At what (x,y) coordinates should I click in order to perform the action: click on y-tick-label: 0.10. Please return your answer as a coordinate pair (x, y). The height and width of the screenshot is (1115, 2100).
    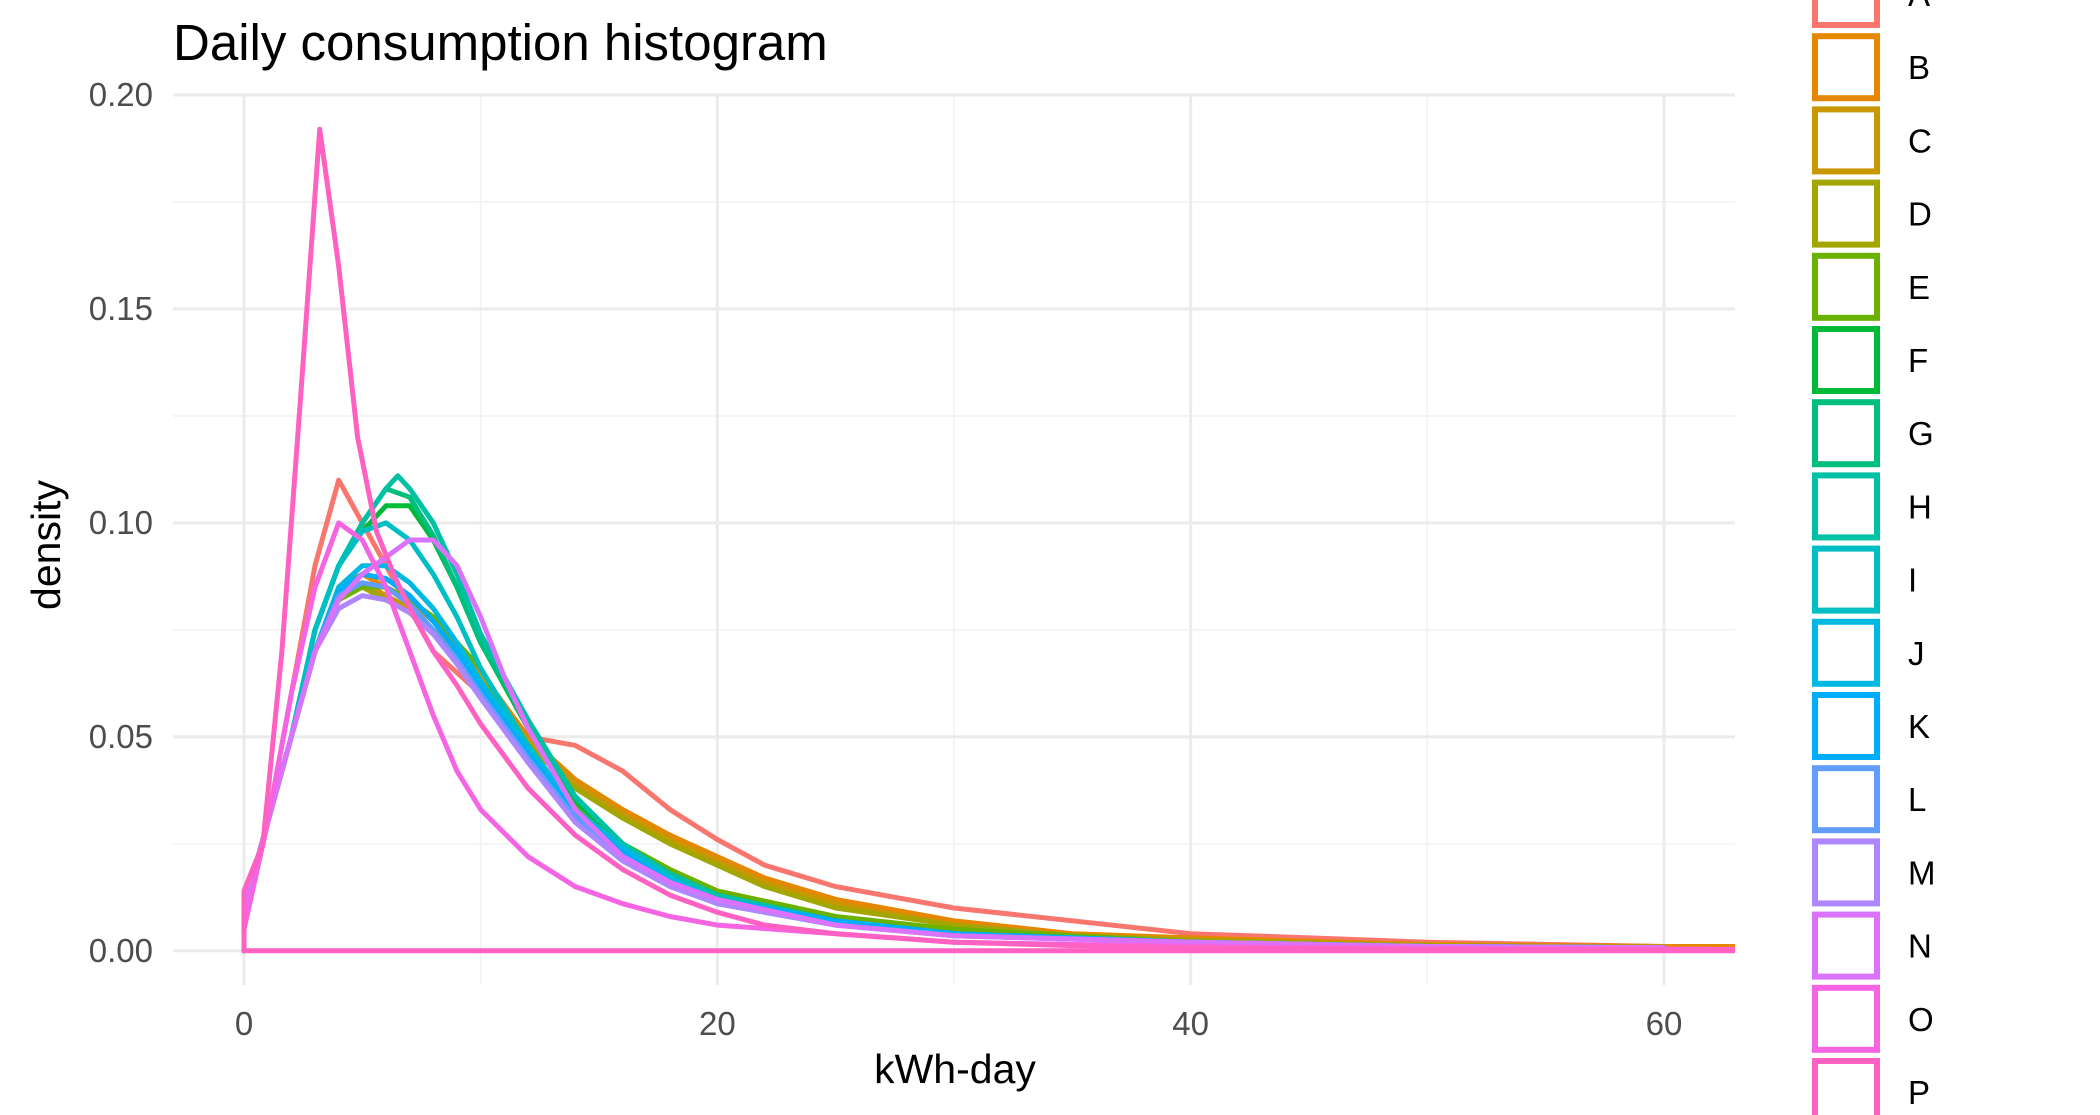
    Looking at the image, I should click on (121, 522).